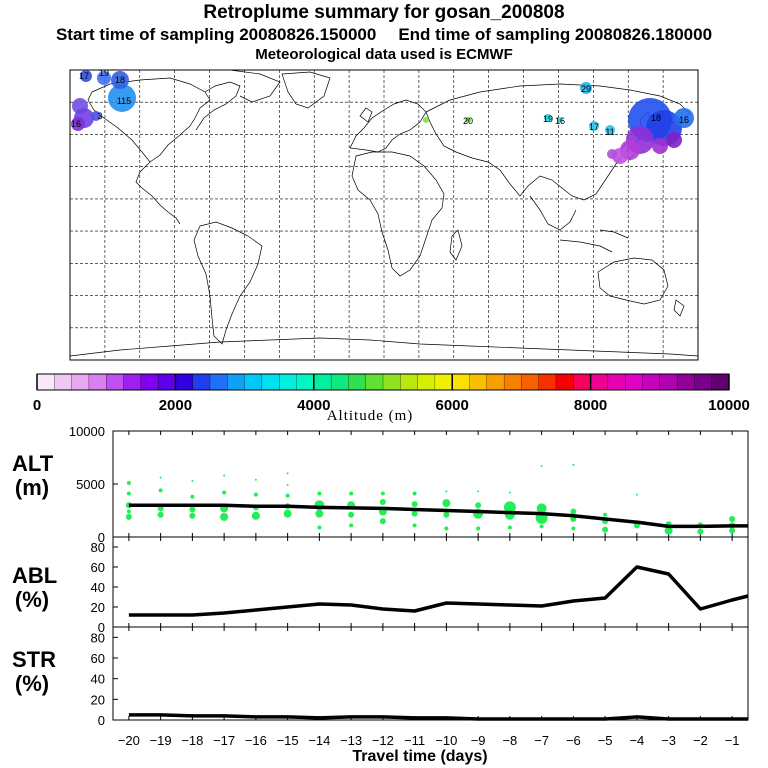 The height and width of the screenshot is (768, 768). What do you see at coordinates (478, 740) in the screenshot?
I see `x-tick-label: −9` at bounding box center [478, 740].